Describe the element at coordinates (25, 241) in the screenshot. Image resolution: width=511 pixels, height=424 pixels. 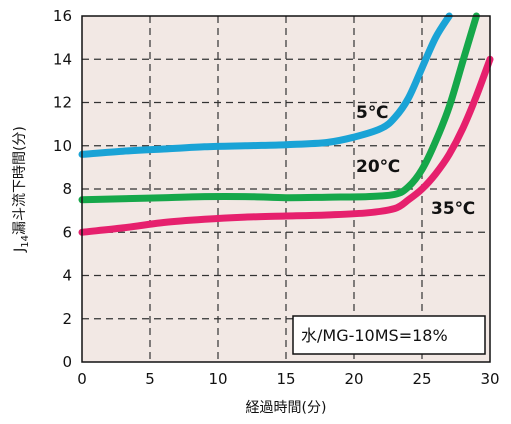
I see `y-axis-label-subscript: 14` at that location.